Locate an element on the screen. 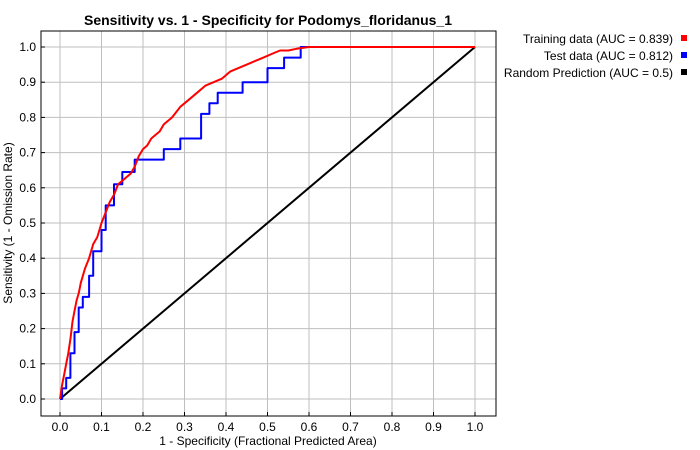 The image size is (700, 450). y-tick-label: 0.5 is located at coordinates (27, 223).